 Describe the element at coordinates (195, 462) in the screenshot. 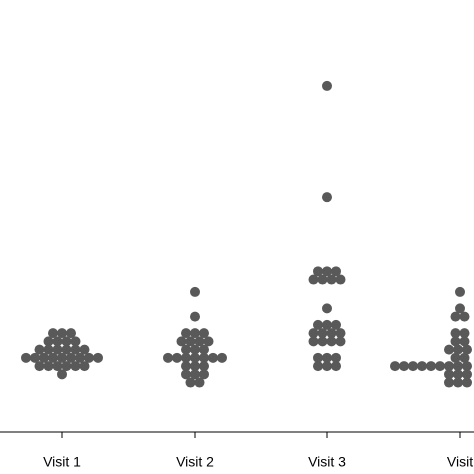

I see `x-tick-label: Visit 2` at that location.